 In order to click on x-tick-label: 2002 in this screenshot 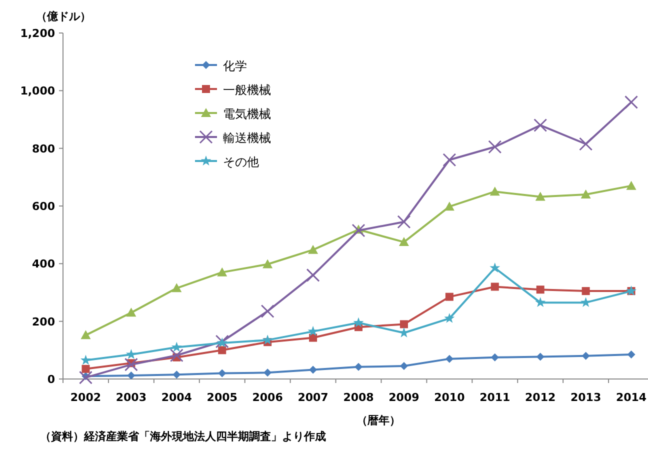, I will do `click(86, 397)`.